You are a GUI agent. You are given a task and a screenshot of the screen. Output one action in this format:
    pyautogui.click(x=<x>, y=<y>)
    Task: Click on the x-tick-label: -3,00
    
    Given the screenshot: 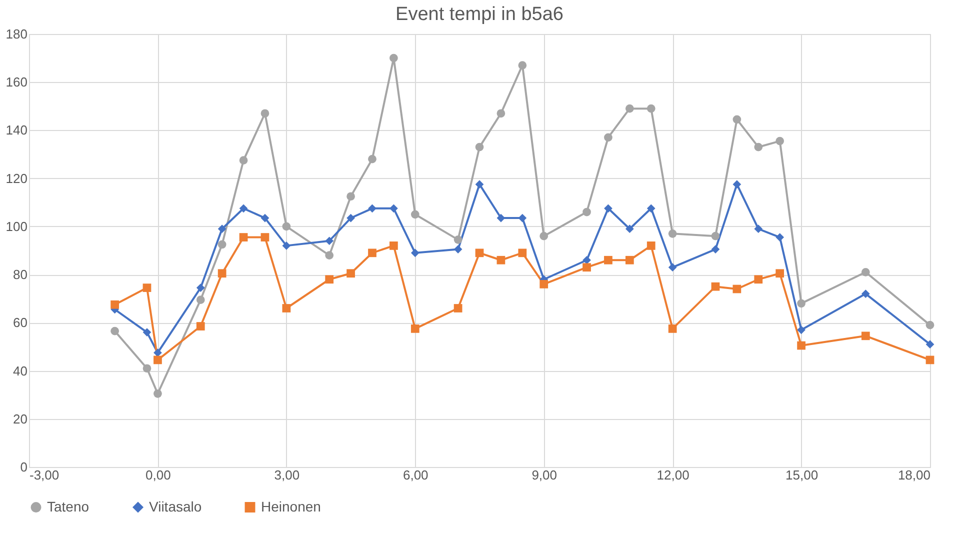 What is the action you would take?
    pyautogui.click(x=45, y=475)
    